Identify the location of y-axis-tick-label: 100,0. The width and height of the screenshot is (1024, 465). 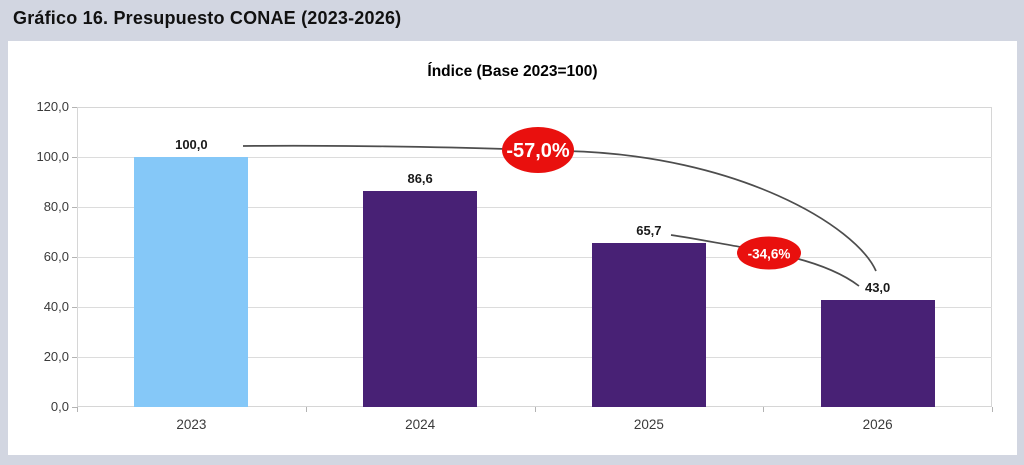
(52, 156).